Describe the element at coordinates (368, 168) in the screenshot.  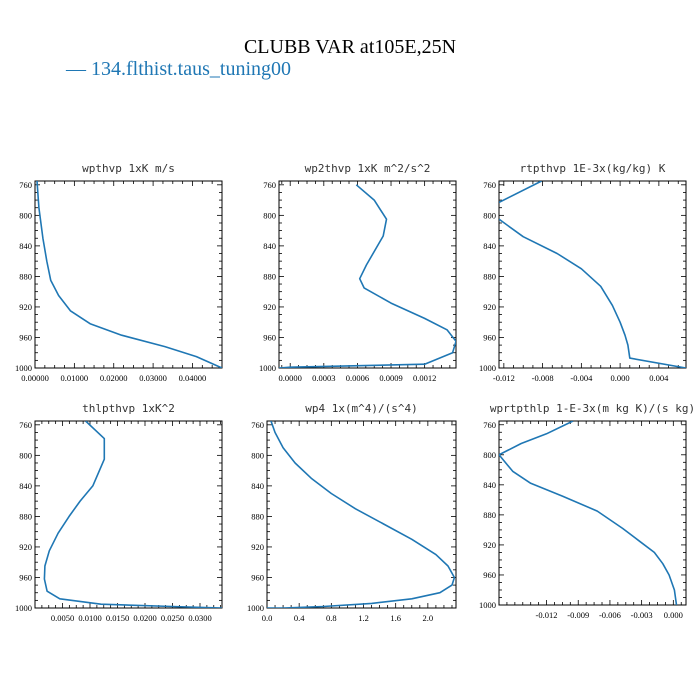
I see `subplot-title: wp2thvp 1xK m^2/s^2` at that location.